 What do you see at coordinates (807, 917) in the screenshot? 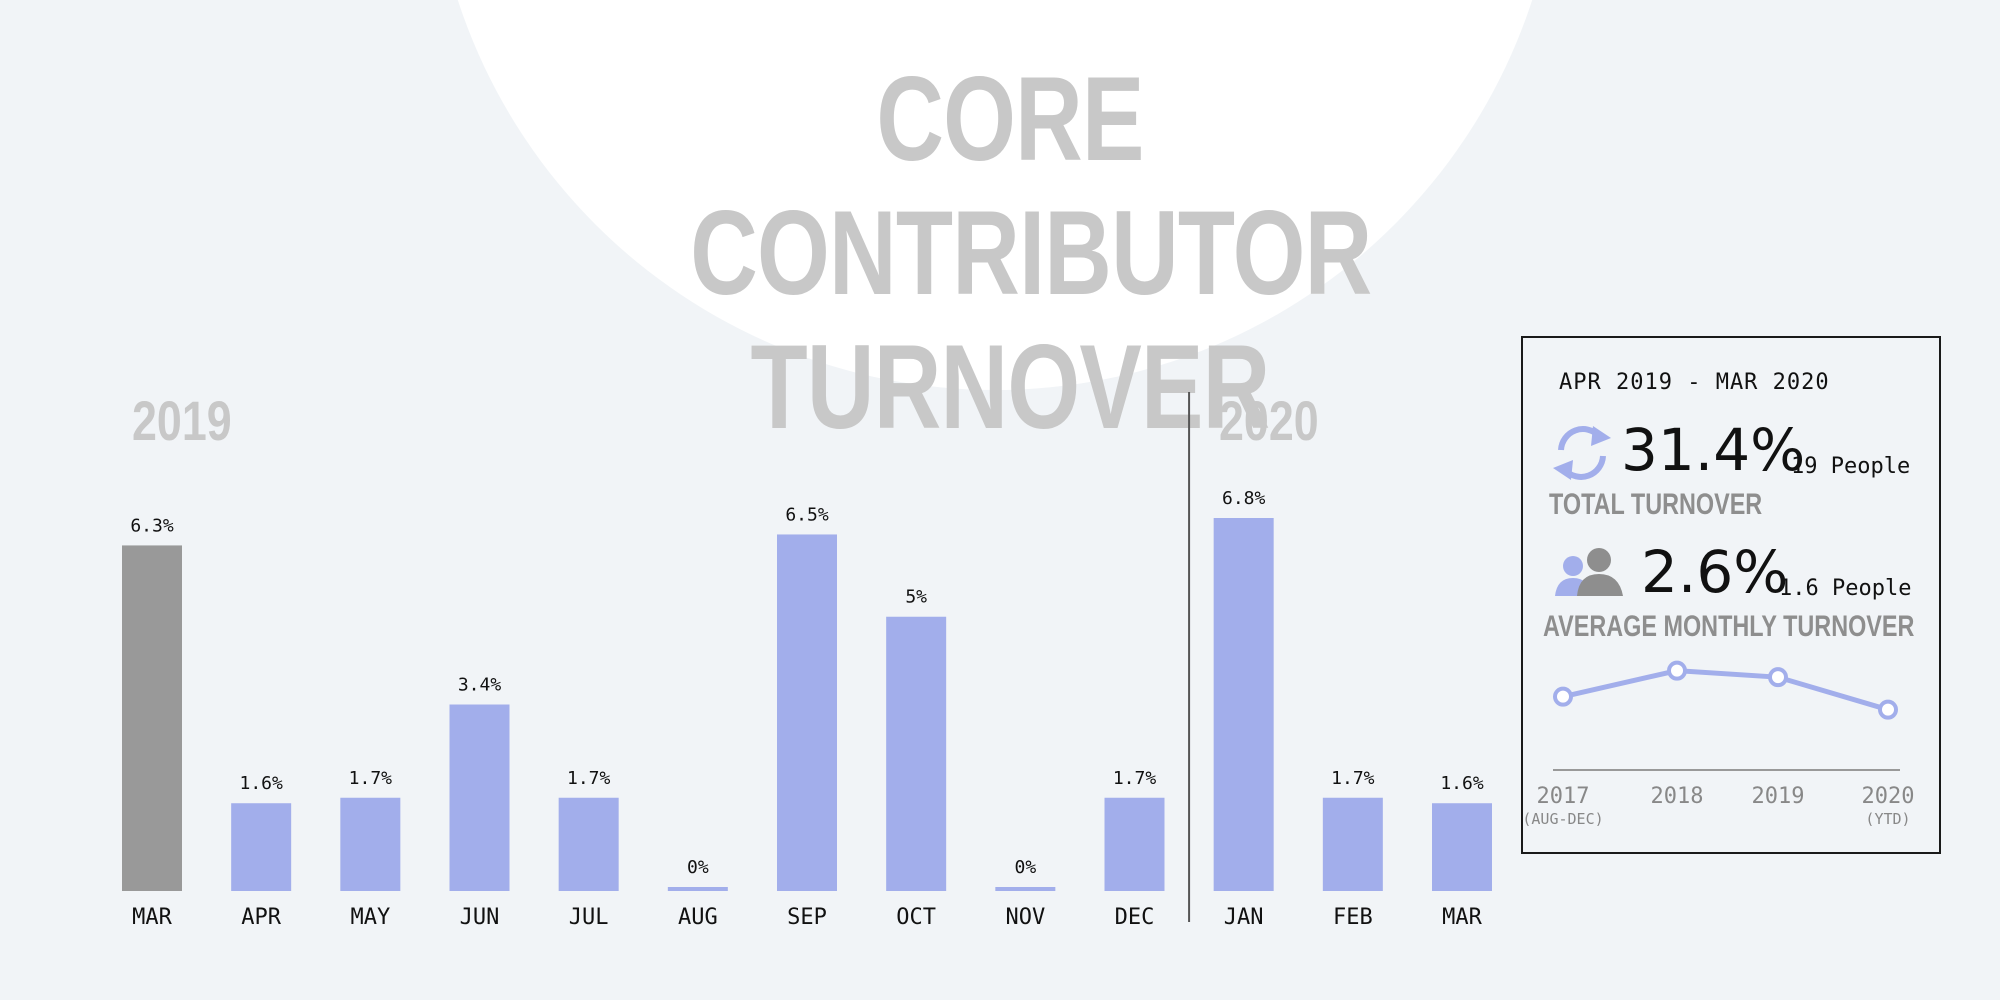
I see `x-tick-label: SEP` at bounding box center [807, 917].